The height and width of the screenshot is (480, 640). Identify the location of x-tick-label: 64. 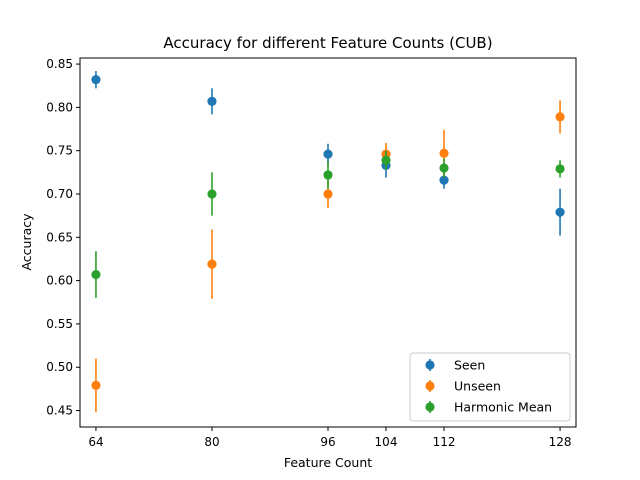
(95, 442).